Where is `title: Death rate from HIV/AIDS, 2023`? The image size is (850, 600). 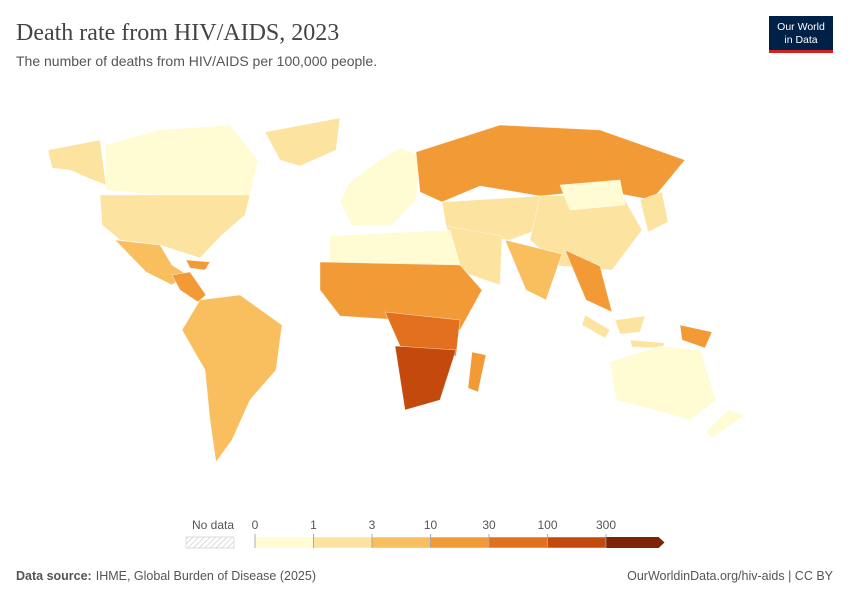
title: Death rate from HIV/AIDS, 2023 is located at coordinates (177, 33).